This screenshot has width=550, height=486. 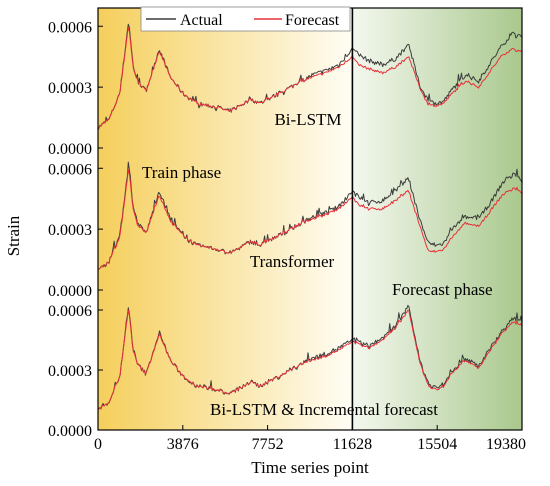 I want to click on y-tick-label-panel-1: 0.0006, so click(x=70, y=27).